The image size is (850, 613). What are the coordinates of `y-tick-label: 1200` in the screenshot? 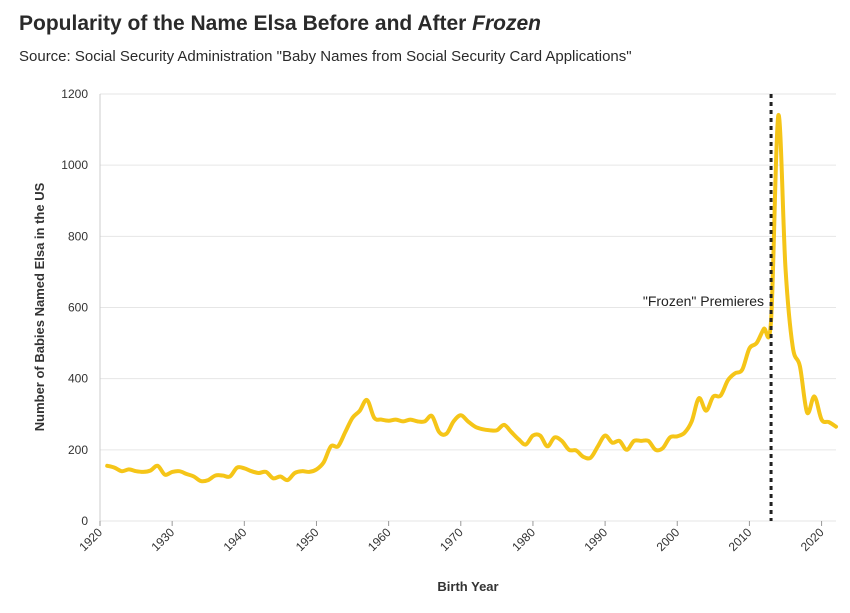 It's located at (74, 94).